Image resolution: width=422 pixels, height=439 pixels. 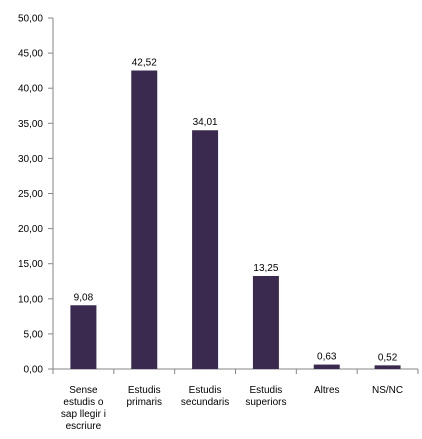 I want to click on y-tick-label: 15,00, so click(x=30, y=264).